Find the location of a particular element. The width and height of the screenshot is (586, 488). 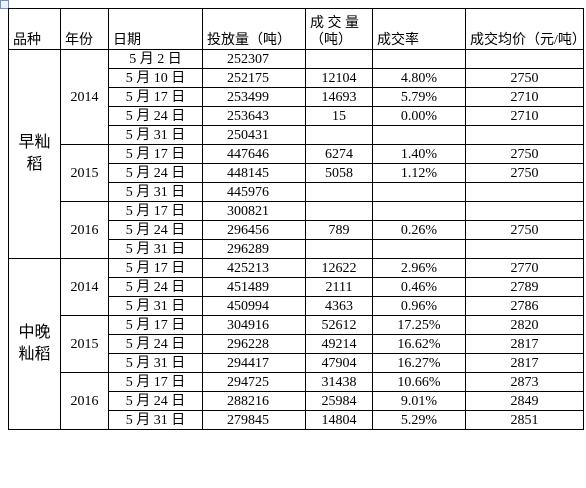

data-row: 2016 5 月 17 日 300821 is located at coordinates (296, 230).